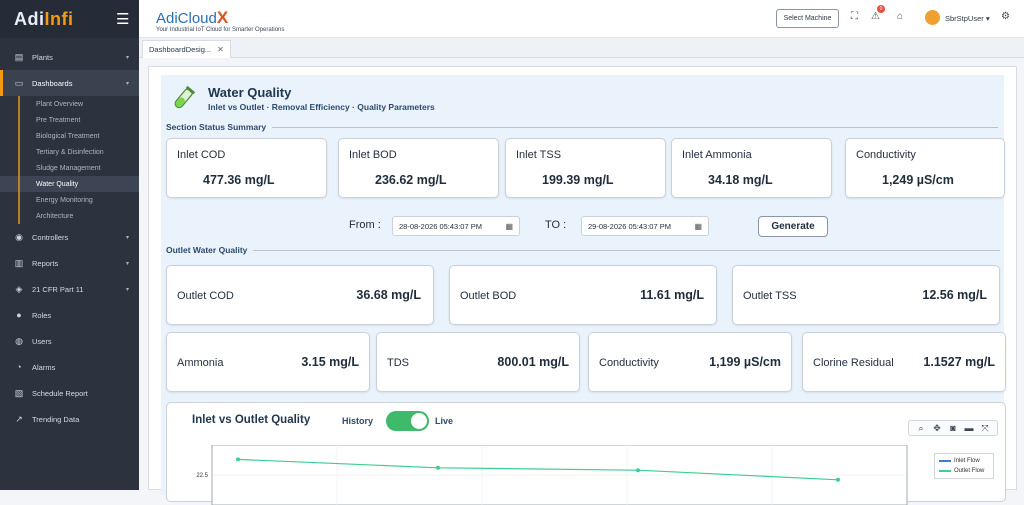 The image size is (1024, 505). Describe the element at coordinates (42, 57) in the screenshot. I see `sidebar-item-label: Plants` at that location.